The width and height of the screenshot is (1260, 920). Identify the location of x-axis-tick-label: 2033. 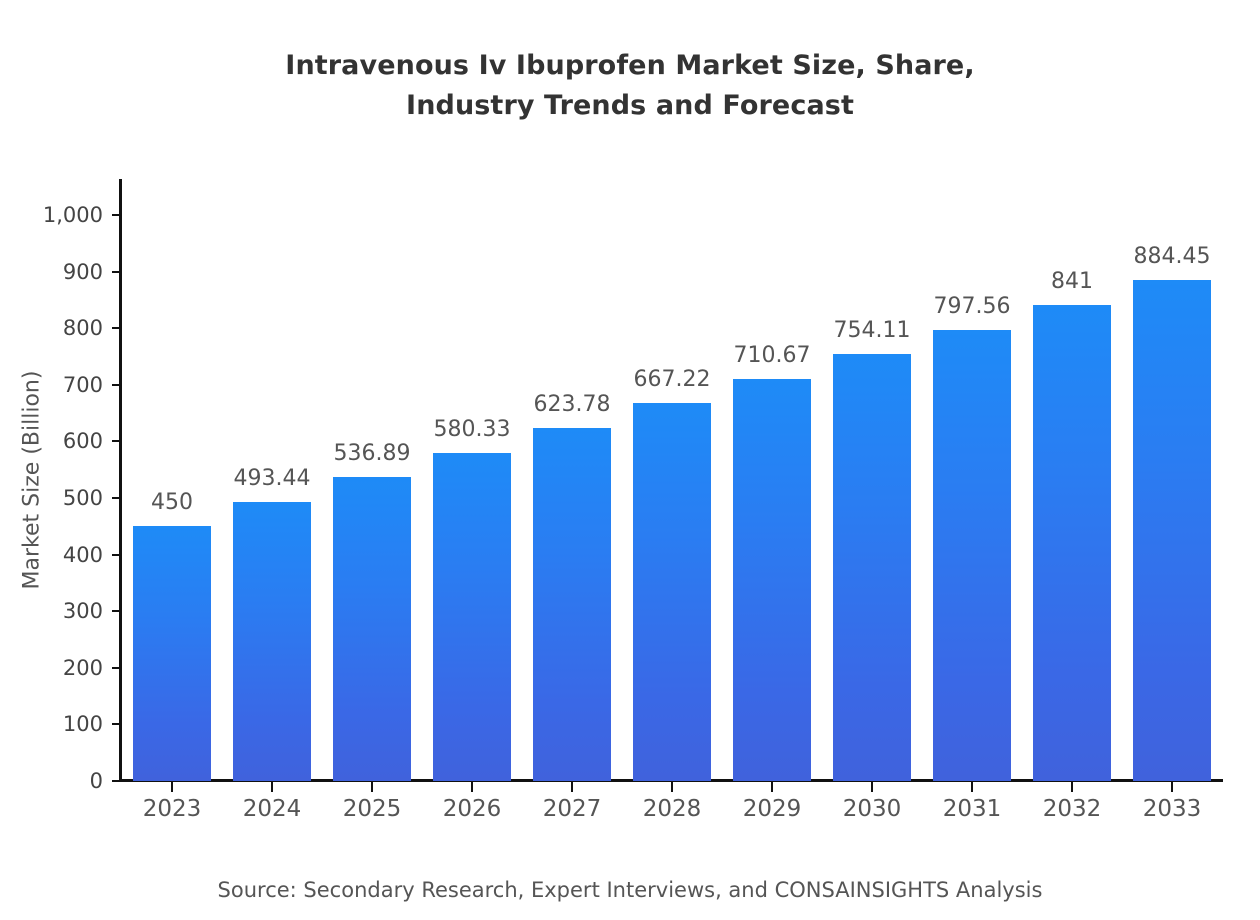
(1172, 809).